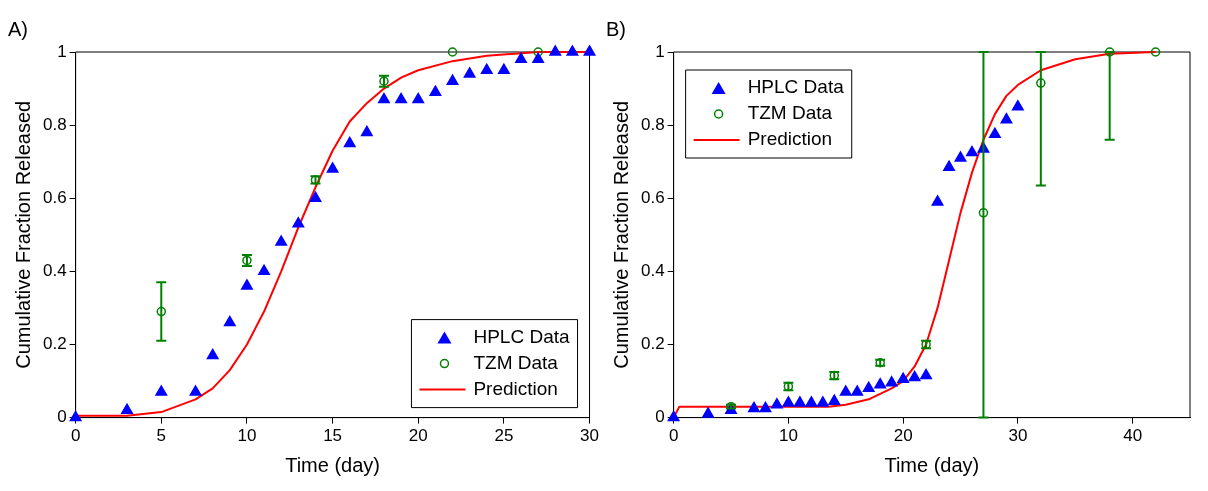 The width and height of the screenshot is (1208, 491). Describe the element at coordinates (18, 28) in the screenshot. I see `chart-title: A)` at that location.